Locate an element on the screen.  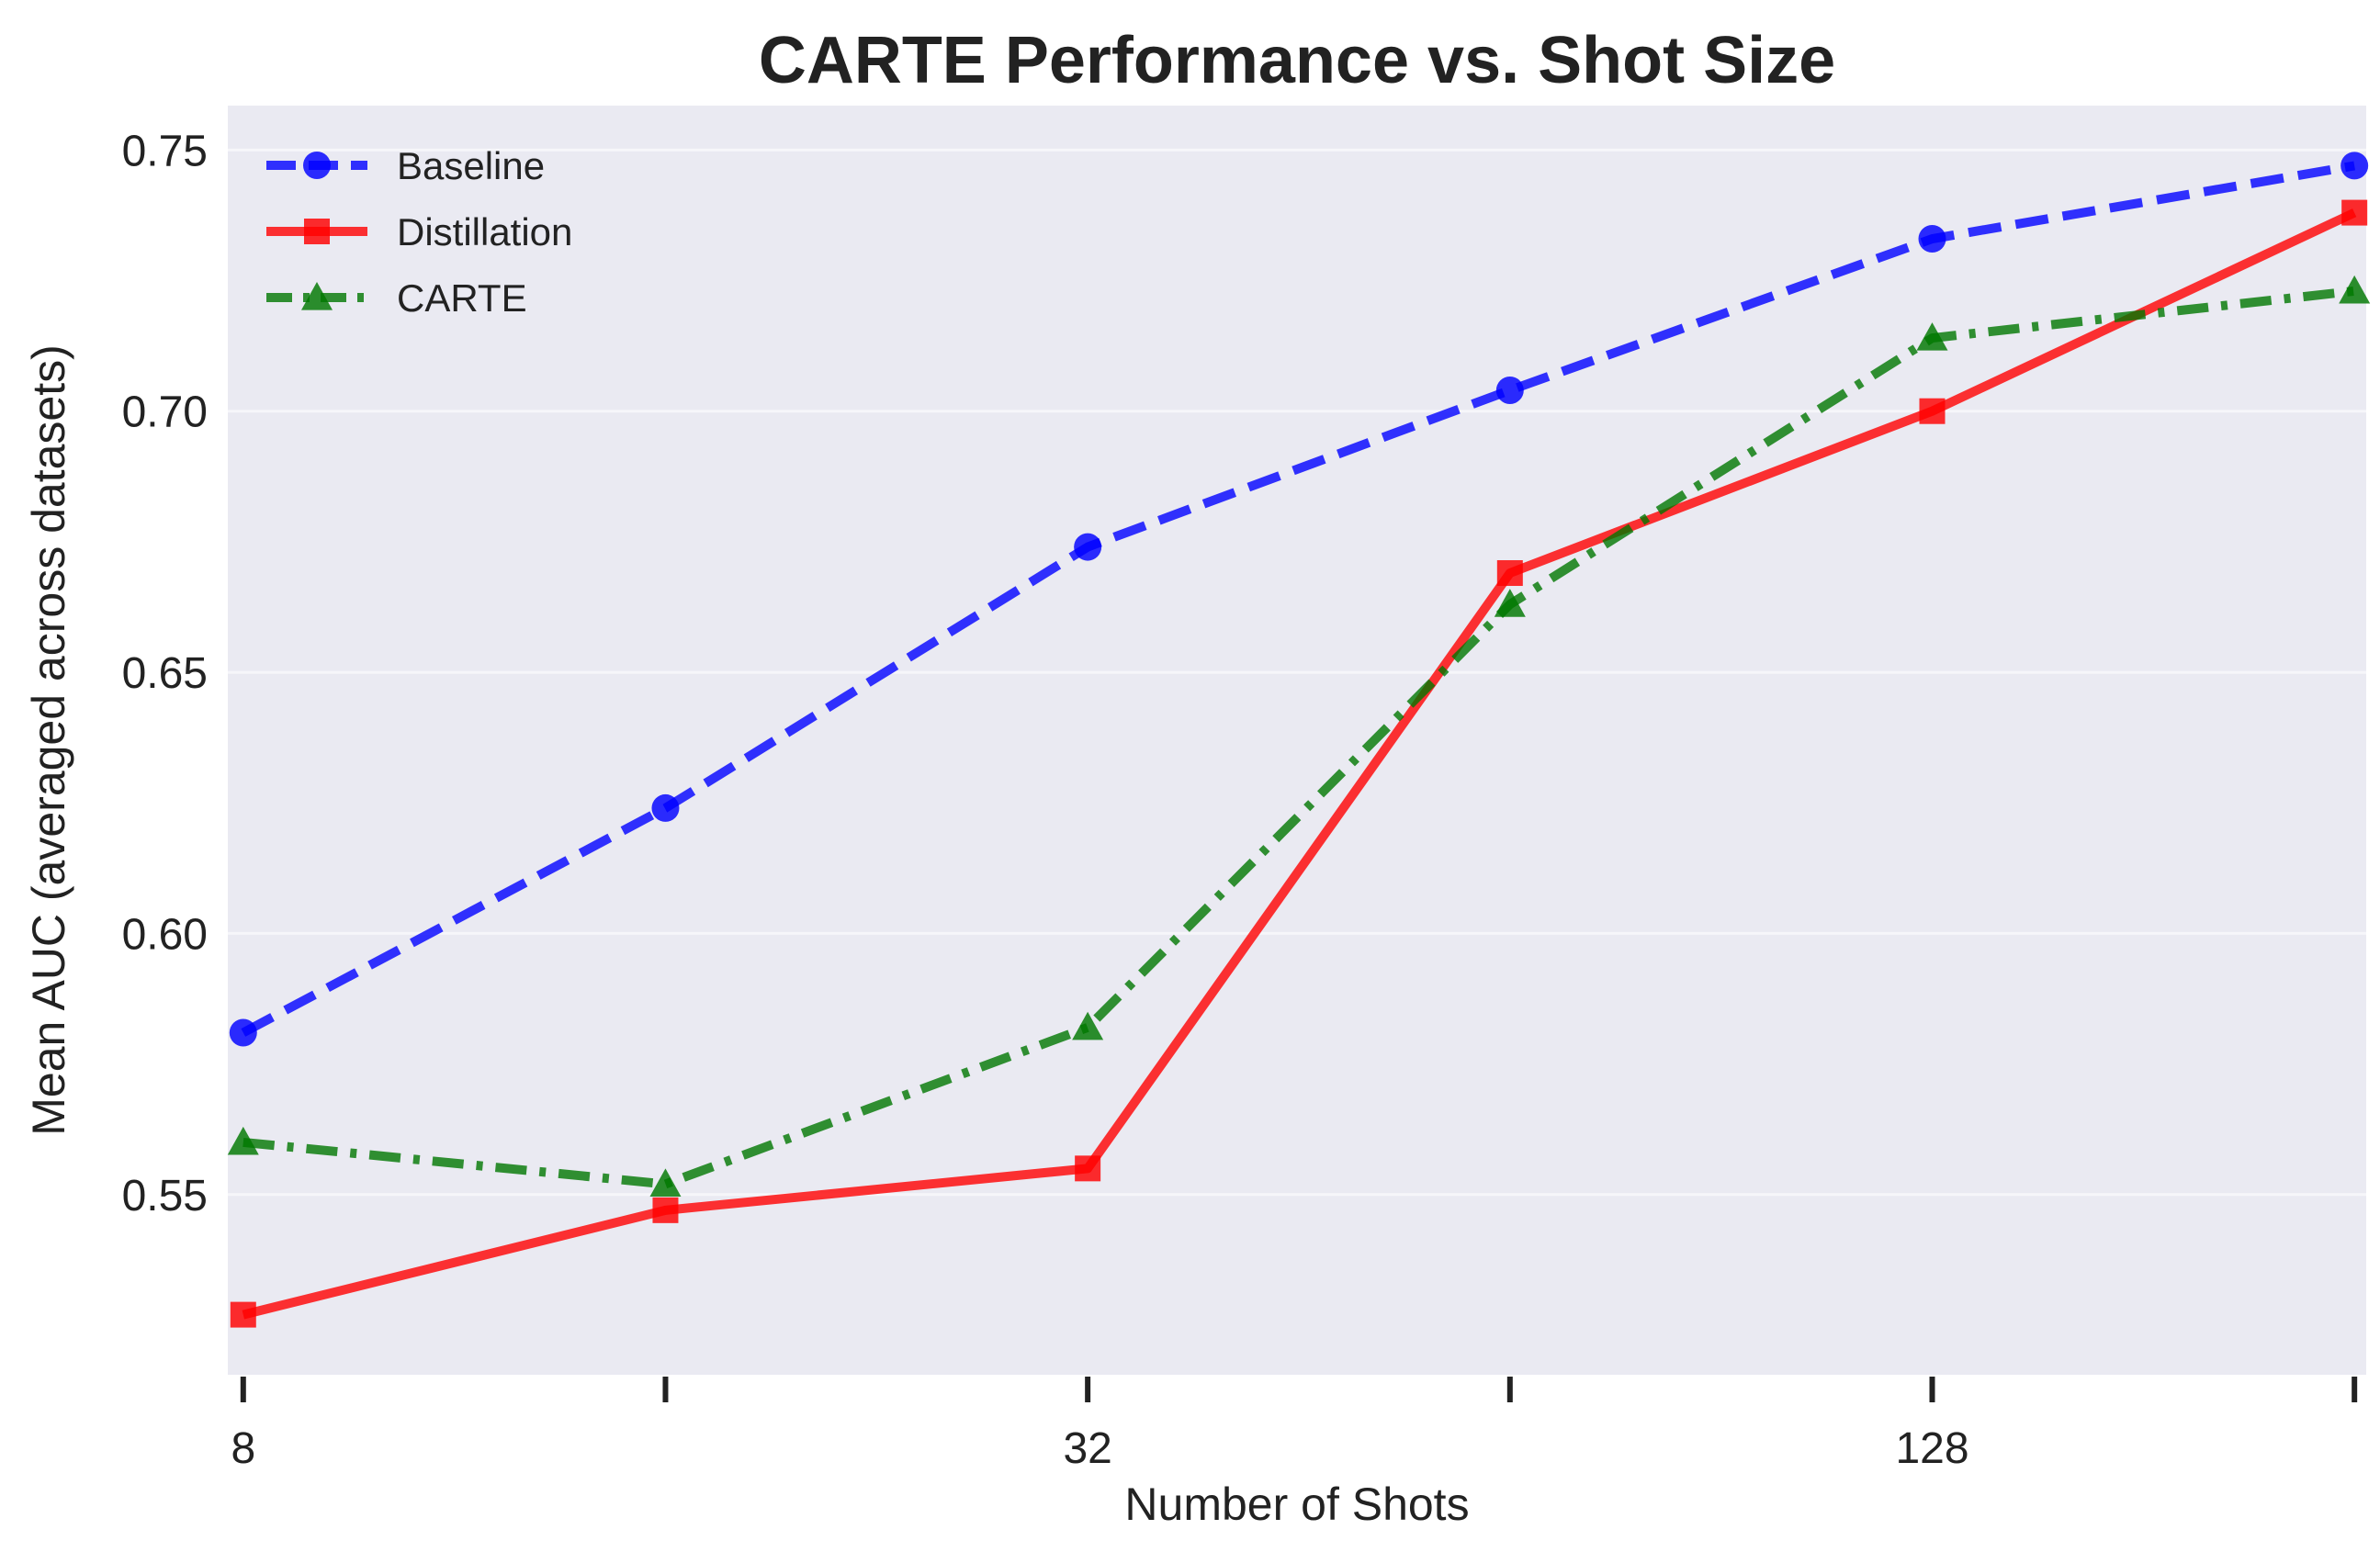
x-axis-ticks: 8 32 128 is located at coordinates (1294, 1425).